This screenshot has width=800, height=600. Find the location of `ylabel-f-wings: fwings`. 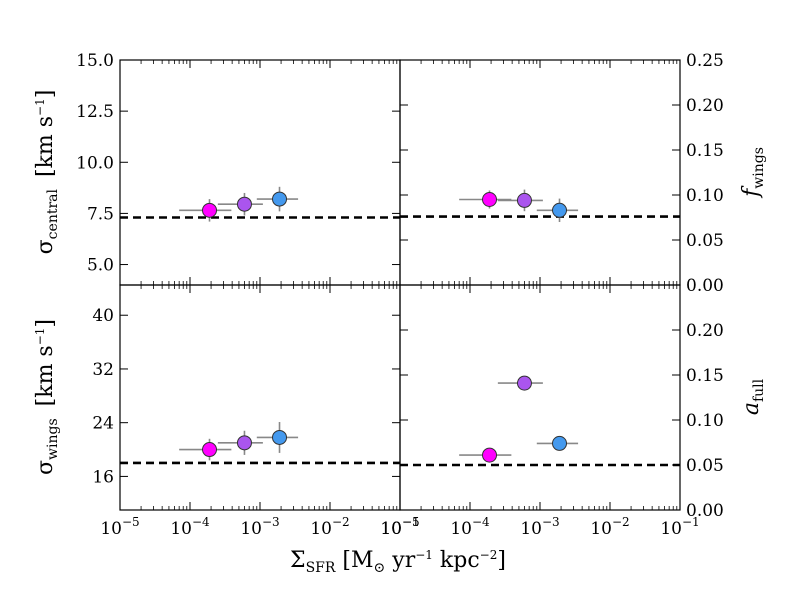

ylabel-f-wings: fwings is located at coordinates (753, 173).